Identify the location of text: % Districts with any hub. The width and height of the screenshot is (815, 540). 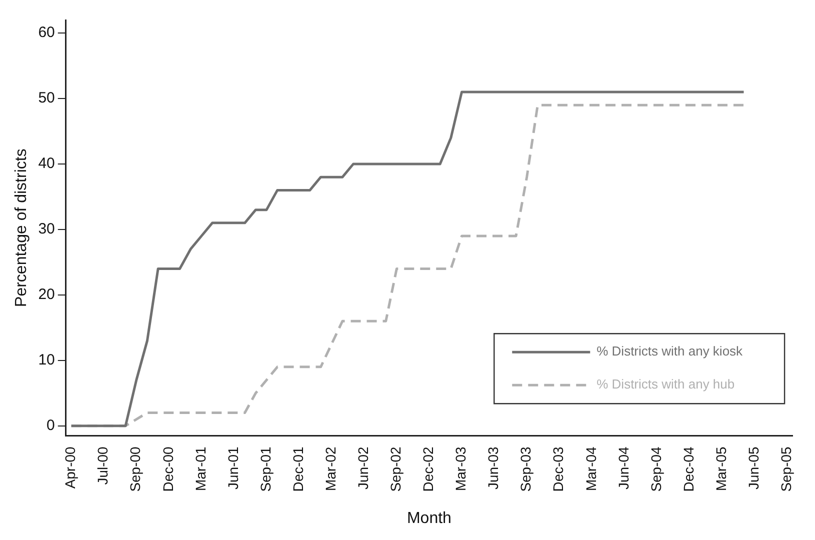
(665, 384).